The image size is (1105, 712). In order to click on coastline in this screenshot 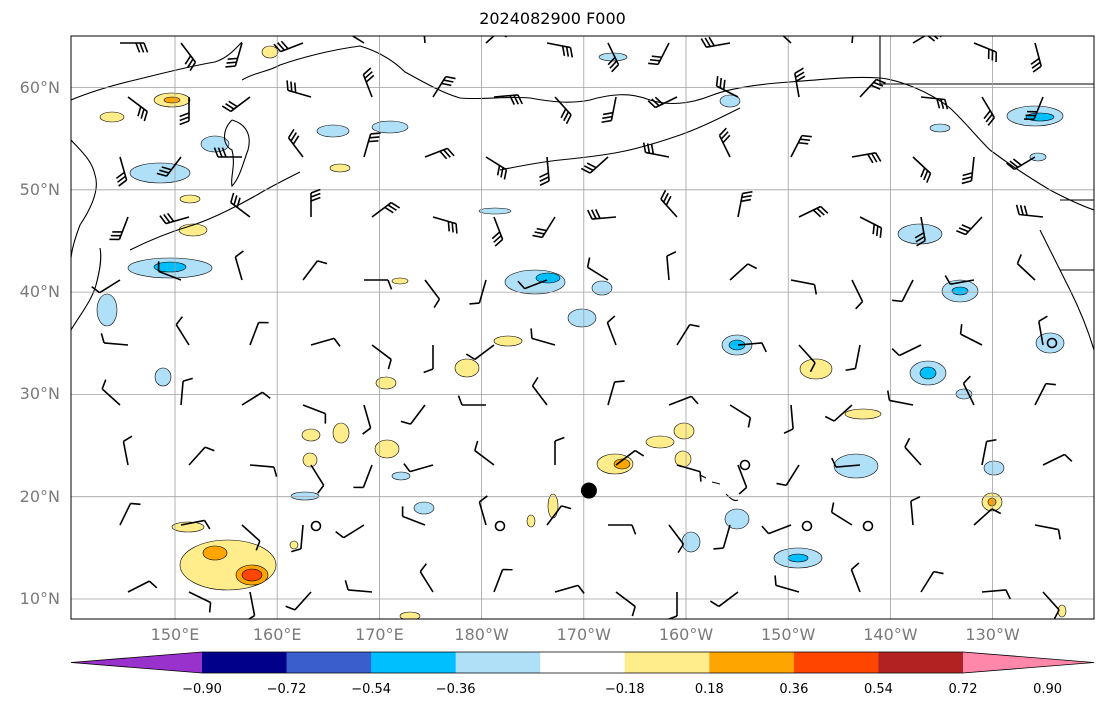, I will do `click(84, 199)`.